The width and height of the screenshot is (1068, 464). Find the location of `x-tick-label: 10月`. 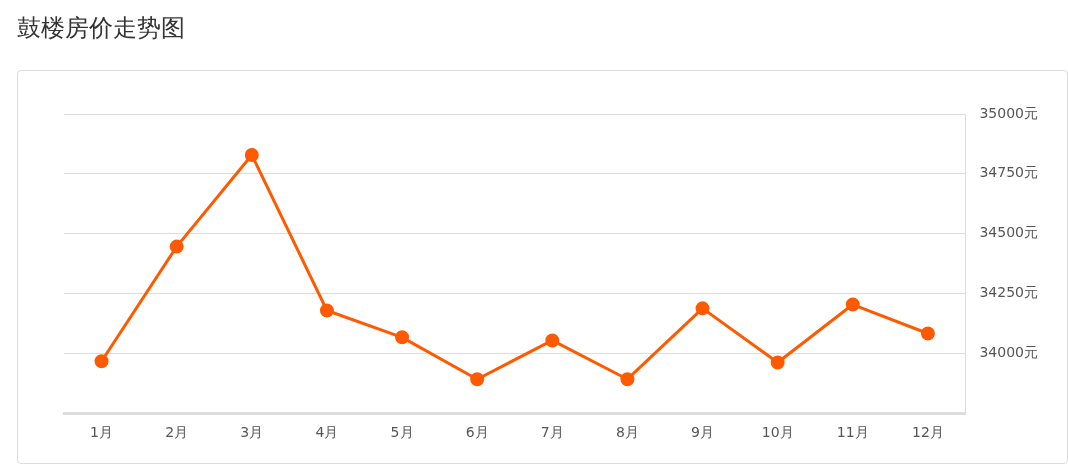

x-tick-label: 10月 is located at coordinates (777, 432).